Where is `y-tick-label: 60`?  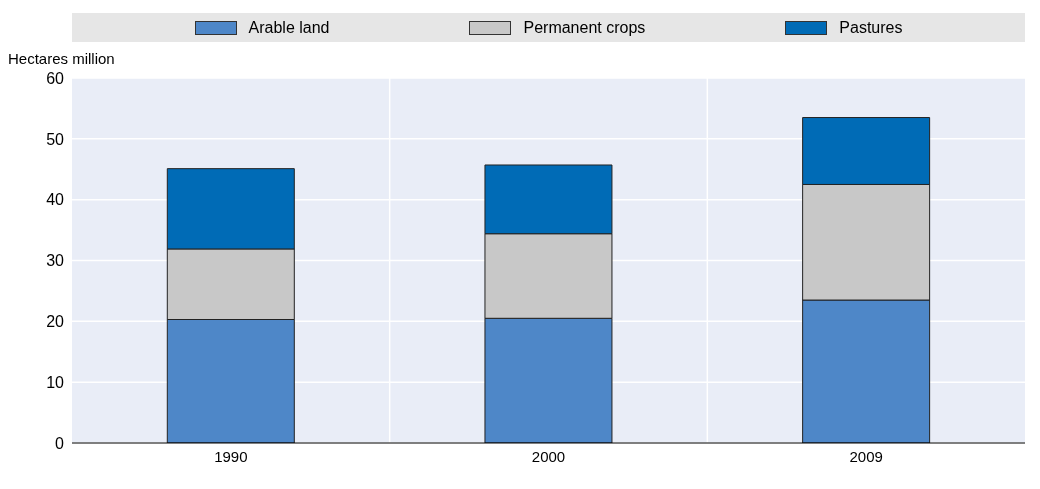
y-tick-label: 60 is located at coordinates (55, 78).